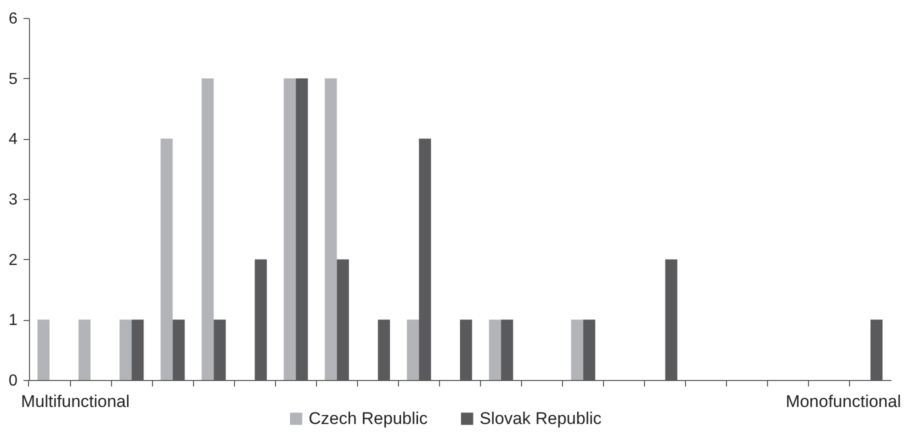 Image resolution: width=914 pixels, height=435 pixels. I want to click on y-tick-label: 3, so click(13, 200).